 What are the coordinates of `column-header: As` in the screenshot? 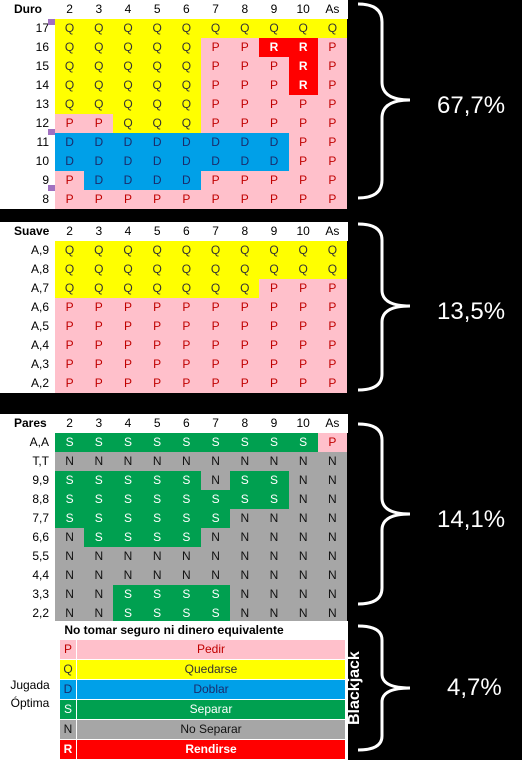 It's located at (332, 9).